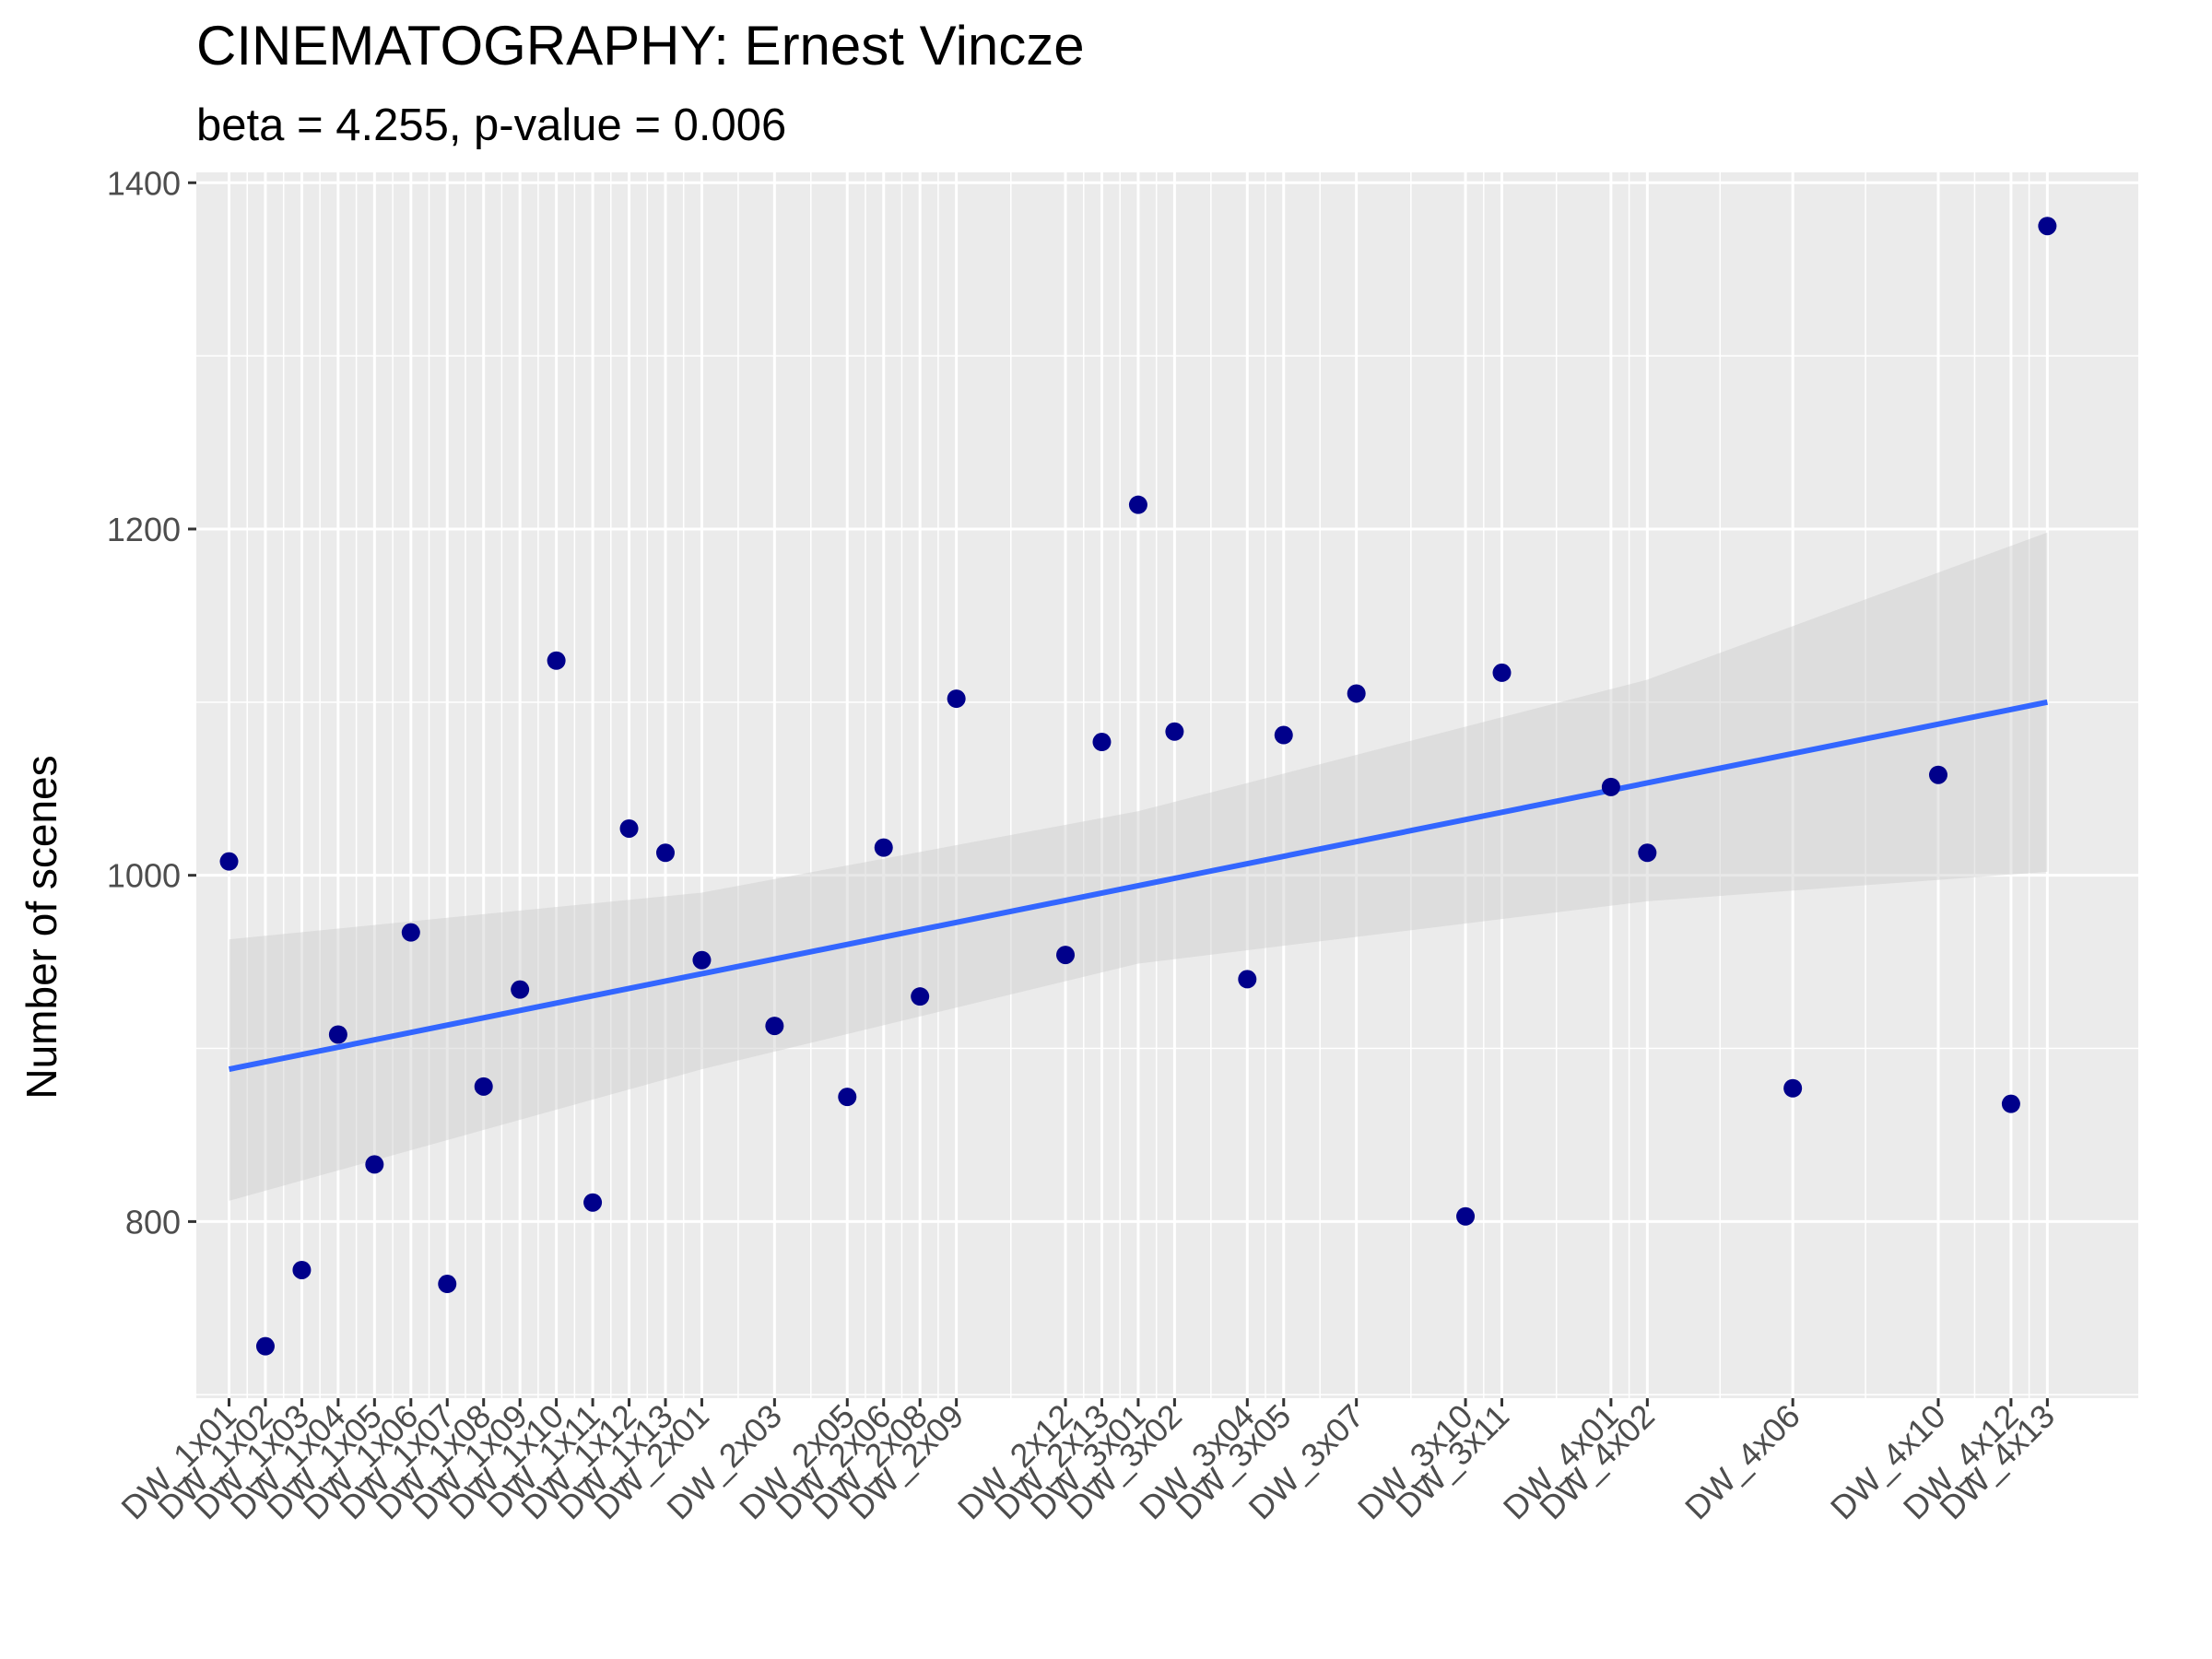 The height and width of the screenshot is (1659, 2212). I want to click on x-tick-label: DW_4x06, so click(1742, 1462).